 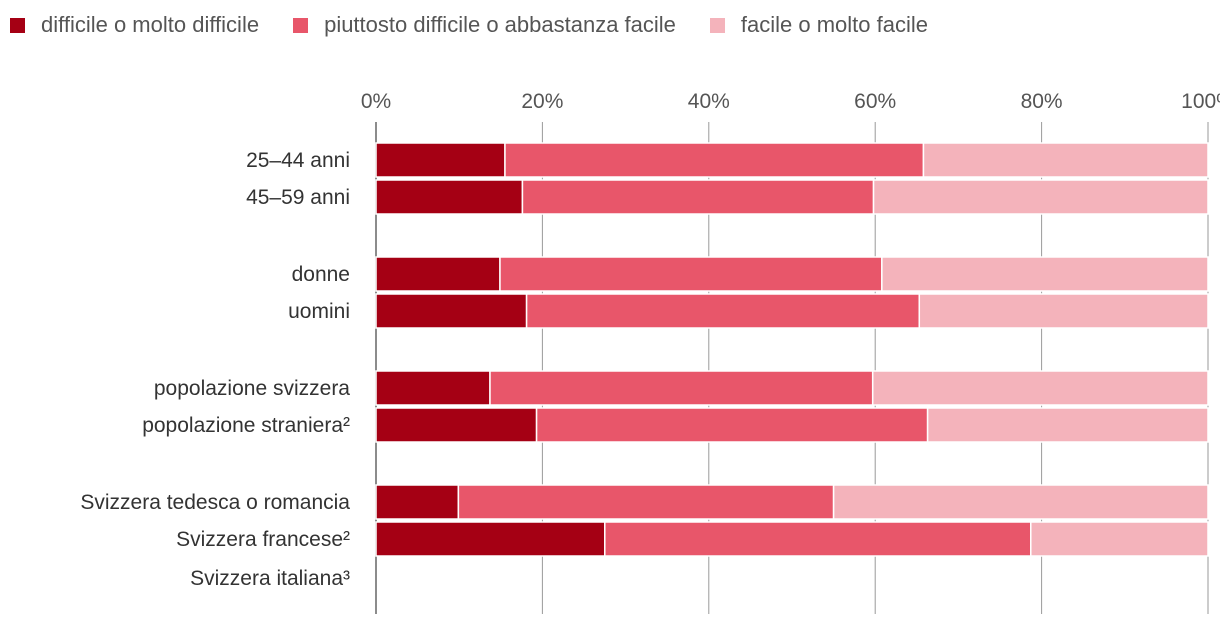 What do you see at coordinates (301, 25) in the screenshot?
I see `legend-swatch-medium` at bounding box center [301, 25].